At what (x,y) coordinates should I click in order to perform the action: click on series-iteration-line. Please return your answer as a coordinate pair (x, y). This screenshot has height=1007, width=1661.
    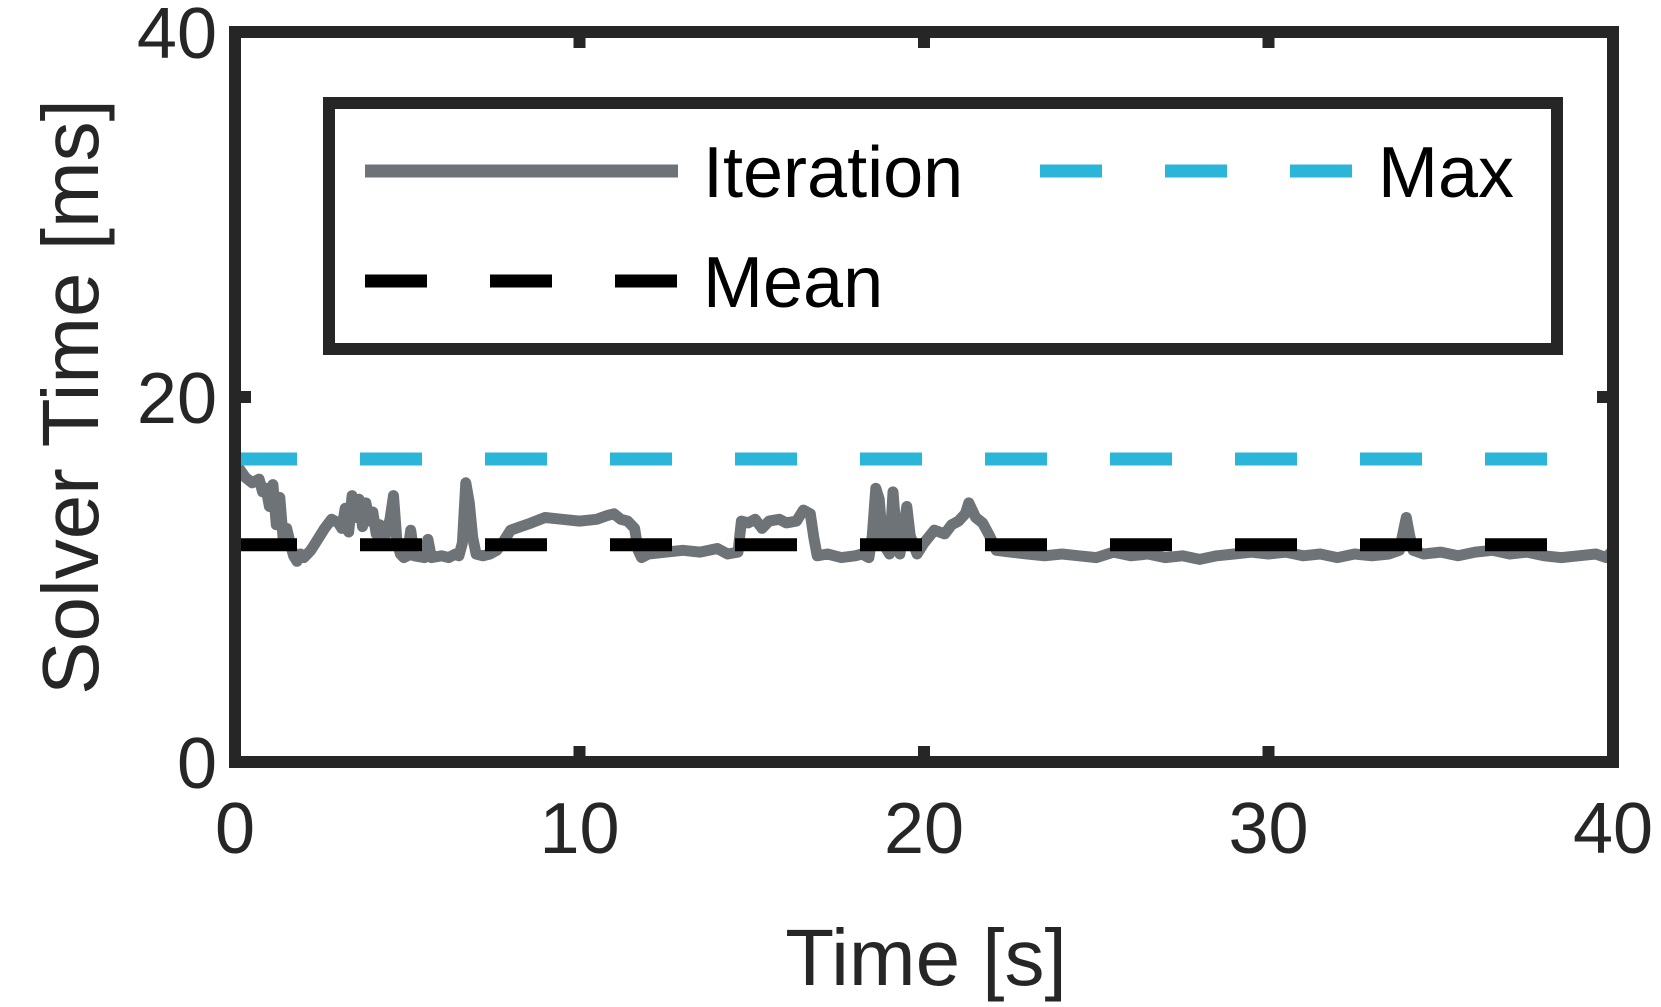
    Looking at the image, I should click on (924, 512).